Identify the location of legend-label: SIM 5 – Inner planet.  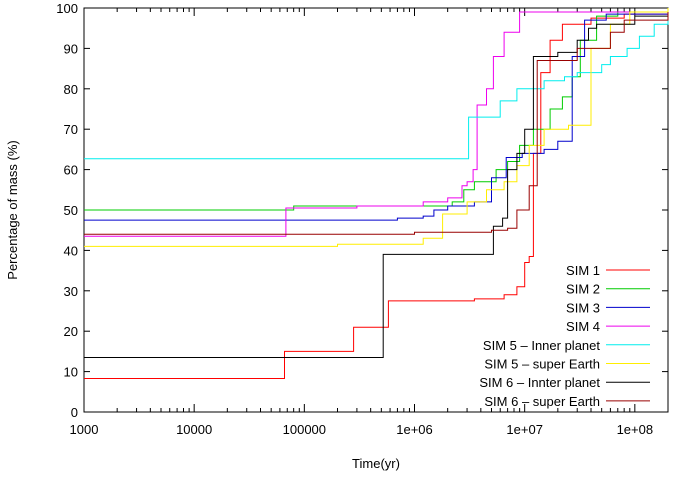
(541, 345).